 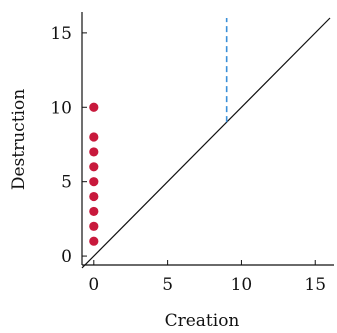 What do you see at coordinates (66, 183) in the screenshot?
I see `y-tick-label: 5` at bounding box center [66, 183].